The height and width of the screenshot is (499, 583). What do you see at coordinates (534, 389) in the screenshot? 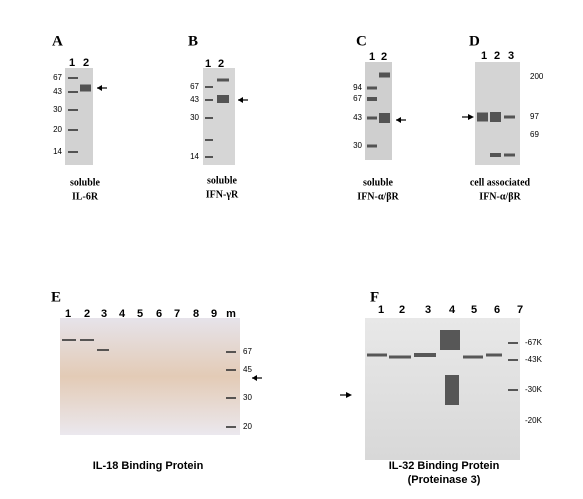
I see `marker-label: -30K` at bounding box center [534, 389].